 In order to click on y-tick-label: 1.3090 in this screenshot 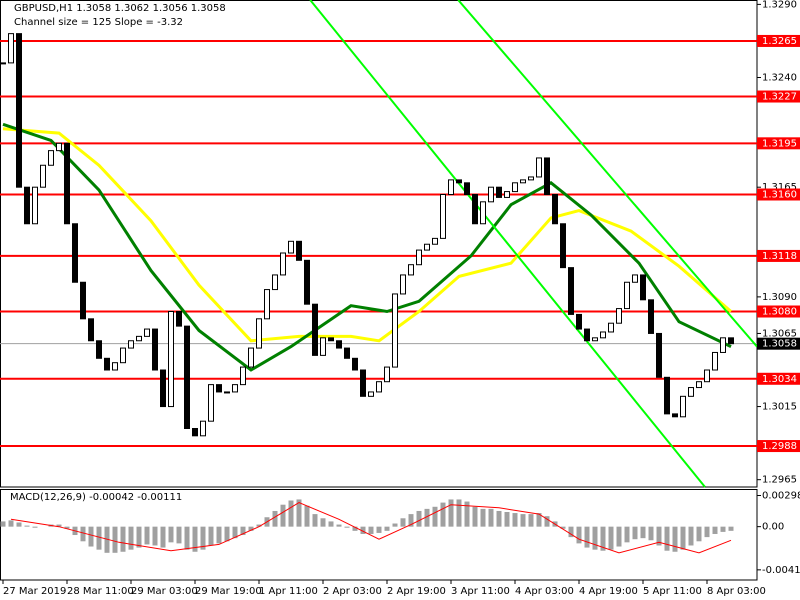, I will do `click(779, 297)`.